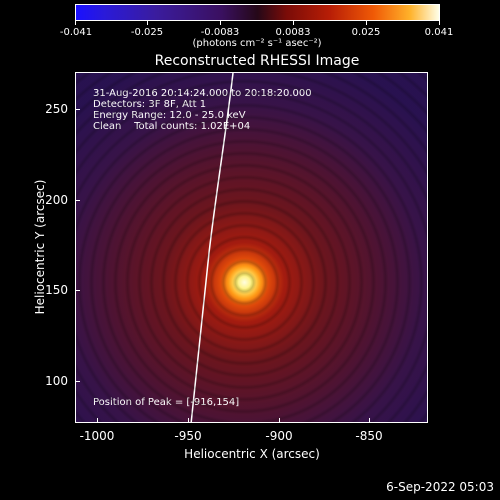 This screenshot has height=500, width=500. Describe the element at coordinates (56, 381) in the screenshot. I see `y-tick-label: 100` at that location.